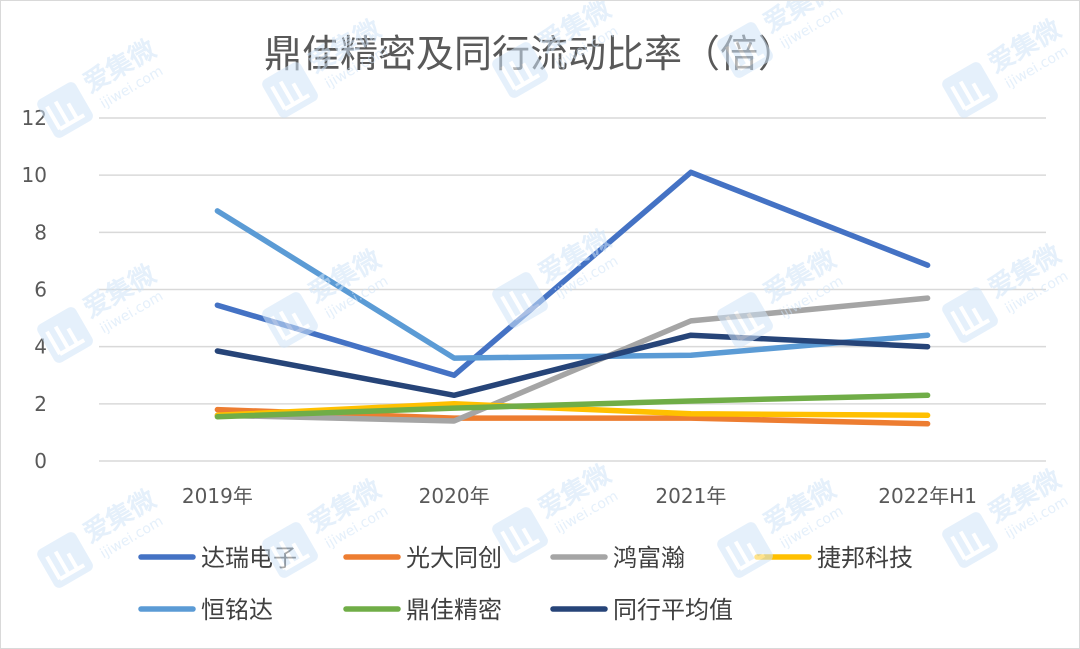 This screenshot has height=649, width=1080. What do you see at coordinates (454, 610) in the screenshot?
I see `legend-label: 鼎佳精密` at bounding box center [454, 610].